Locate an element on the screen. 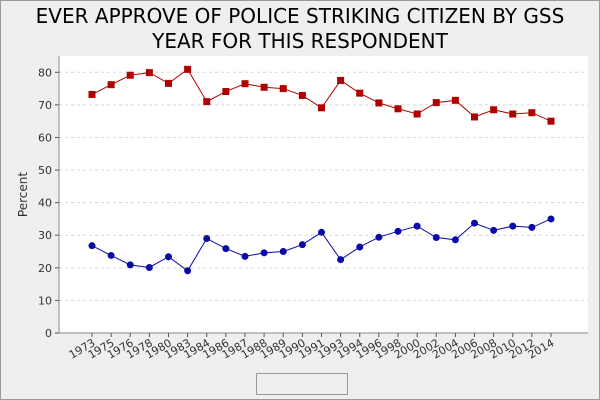  y-tick-label: 70 is located at coordinates (45, 105).